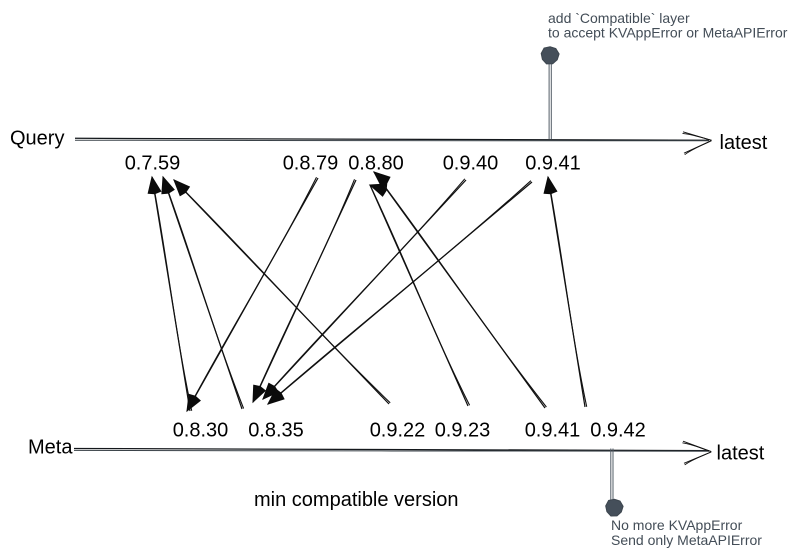 The image size is (798, 558). What do you see at coordinates (686, 540) in the screenshot?
I see `svg-text: Send only MetaAPIError` at bounding box center [686, 540].